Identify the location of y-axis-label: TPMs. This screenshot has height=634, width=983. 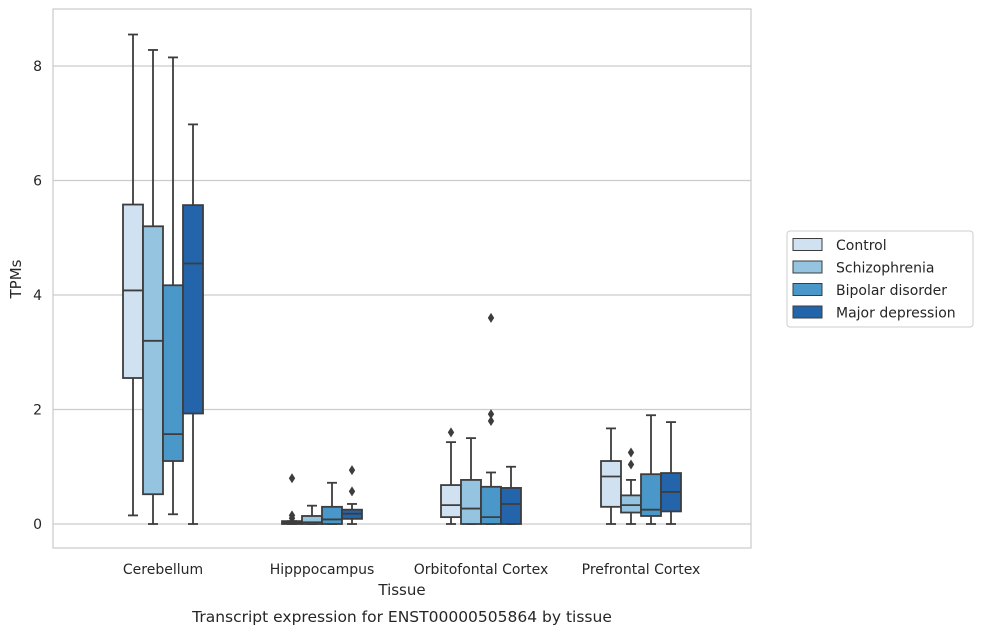
(16, 279).